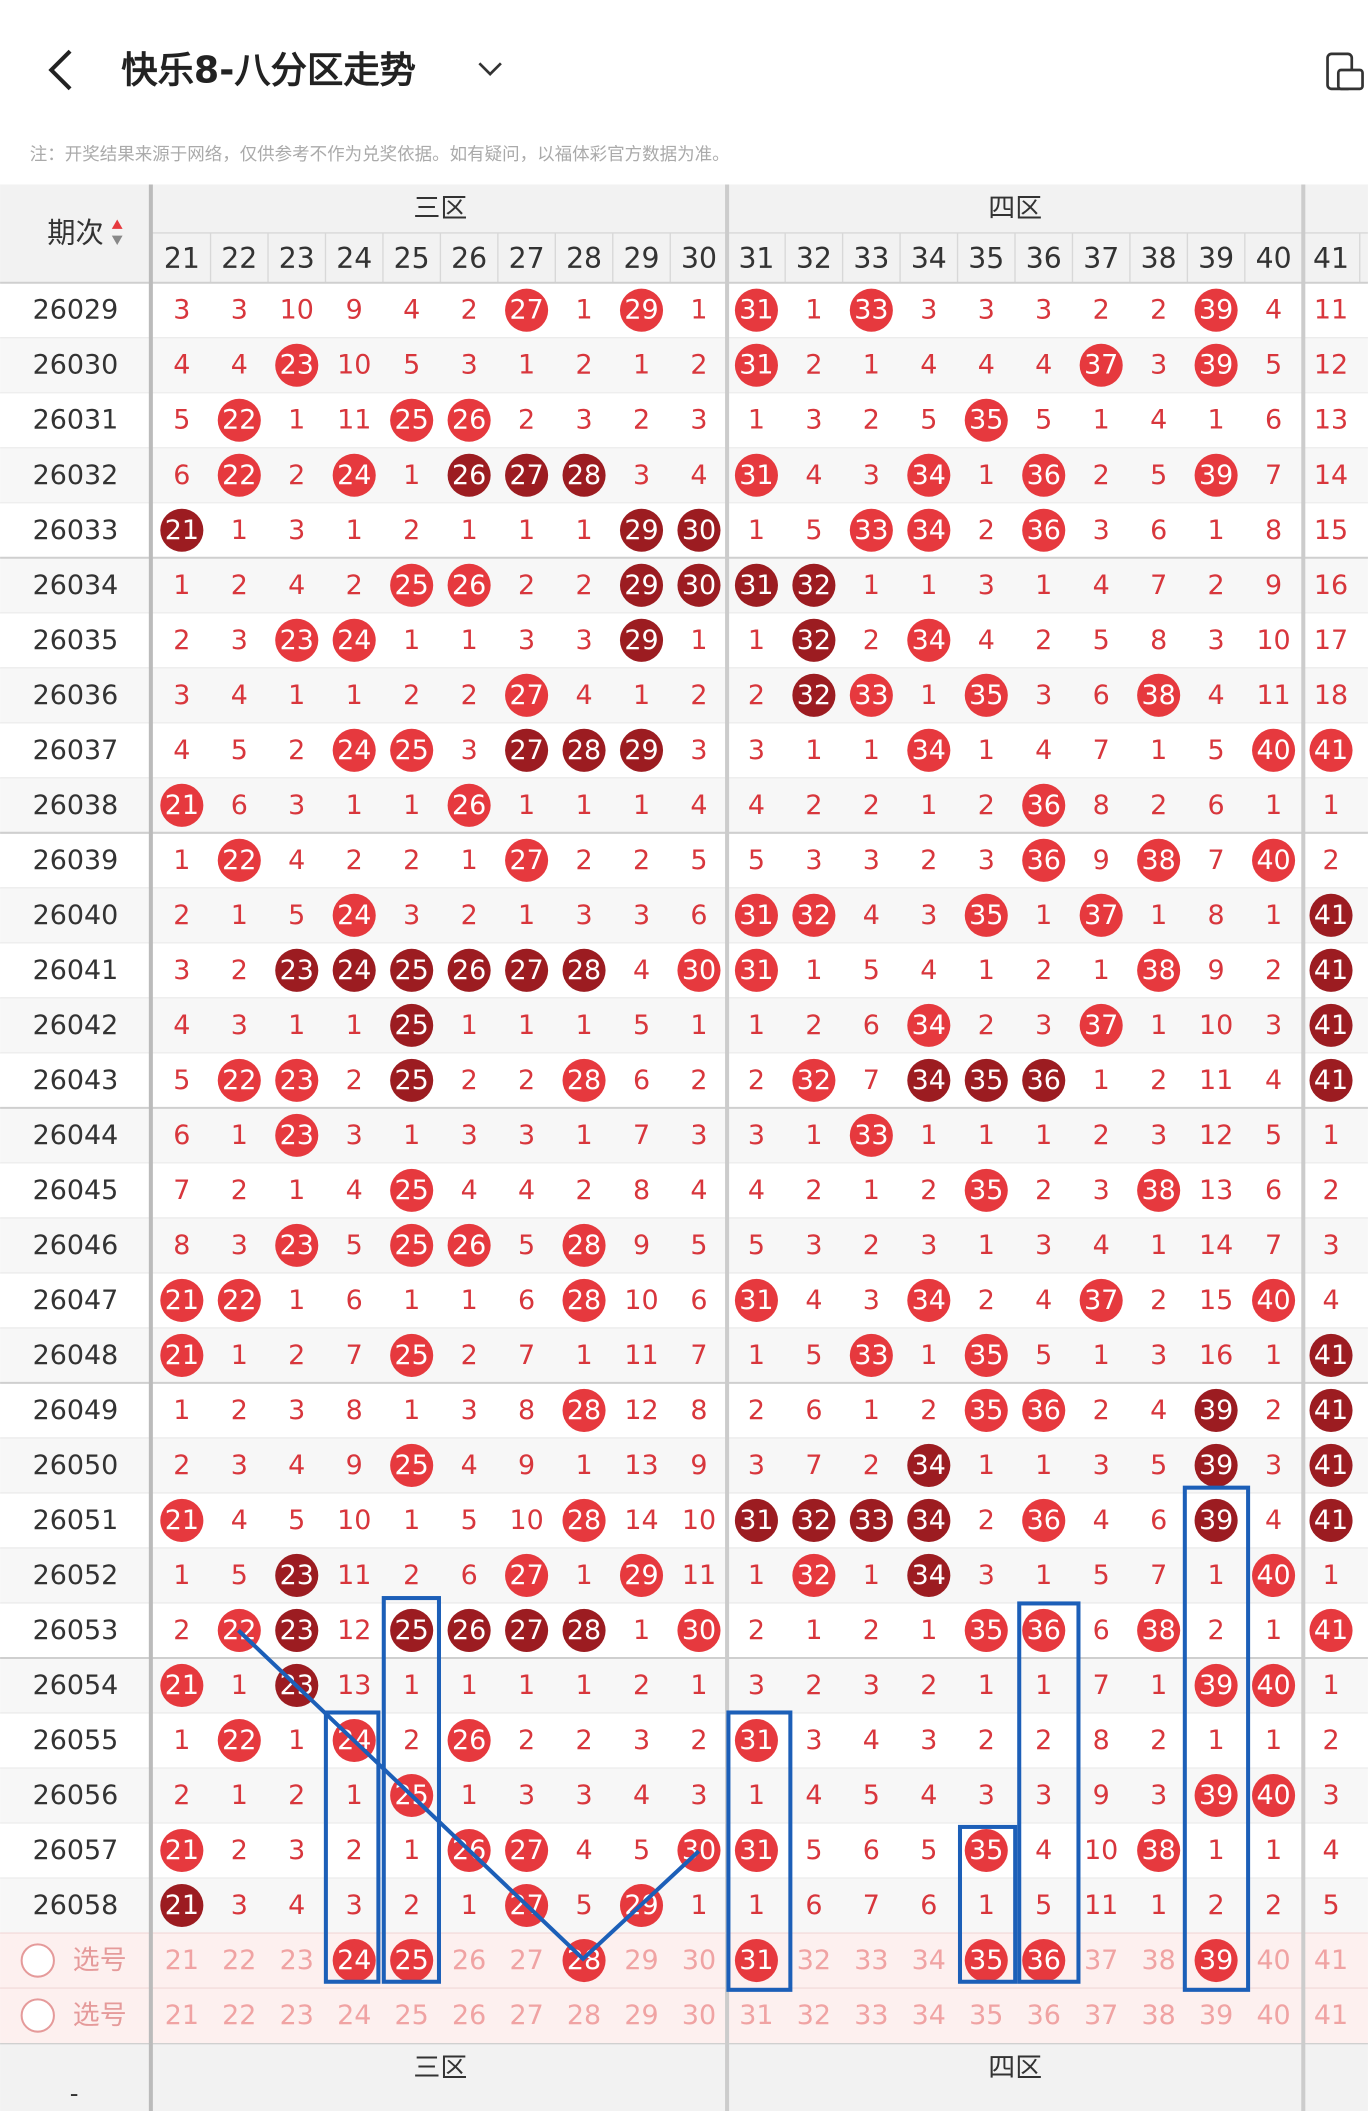 The width and height of the screenshot is (1368, 2111). Describe the element at coordinates (490, 69) in the screenshot. I see `dropdown-toggle` at that location.